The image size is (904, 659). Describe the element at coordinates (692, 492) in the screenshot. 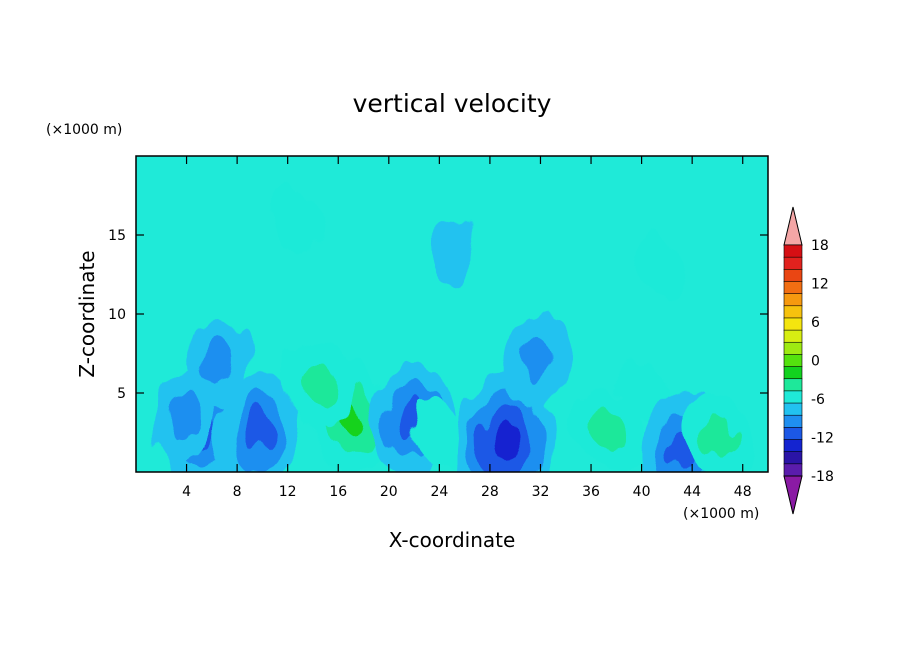

I see `x-tick-label: 44` at that location.